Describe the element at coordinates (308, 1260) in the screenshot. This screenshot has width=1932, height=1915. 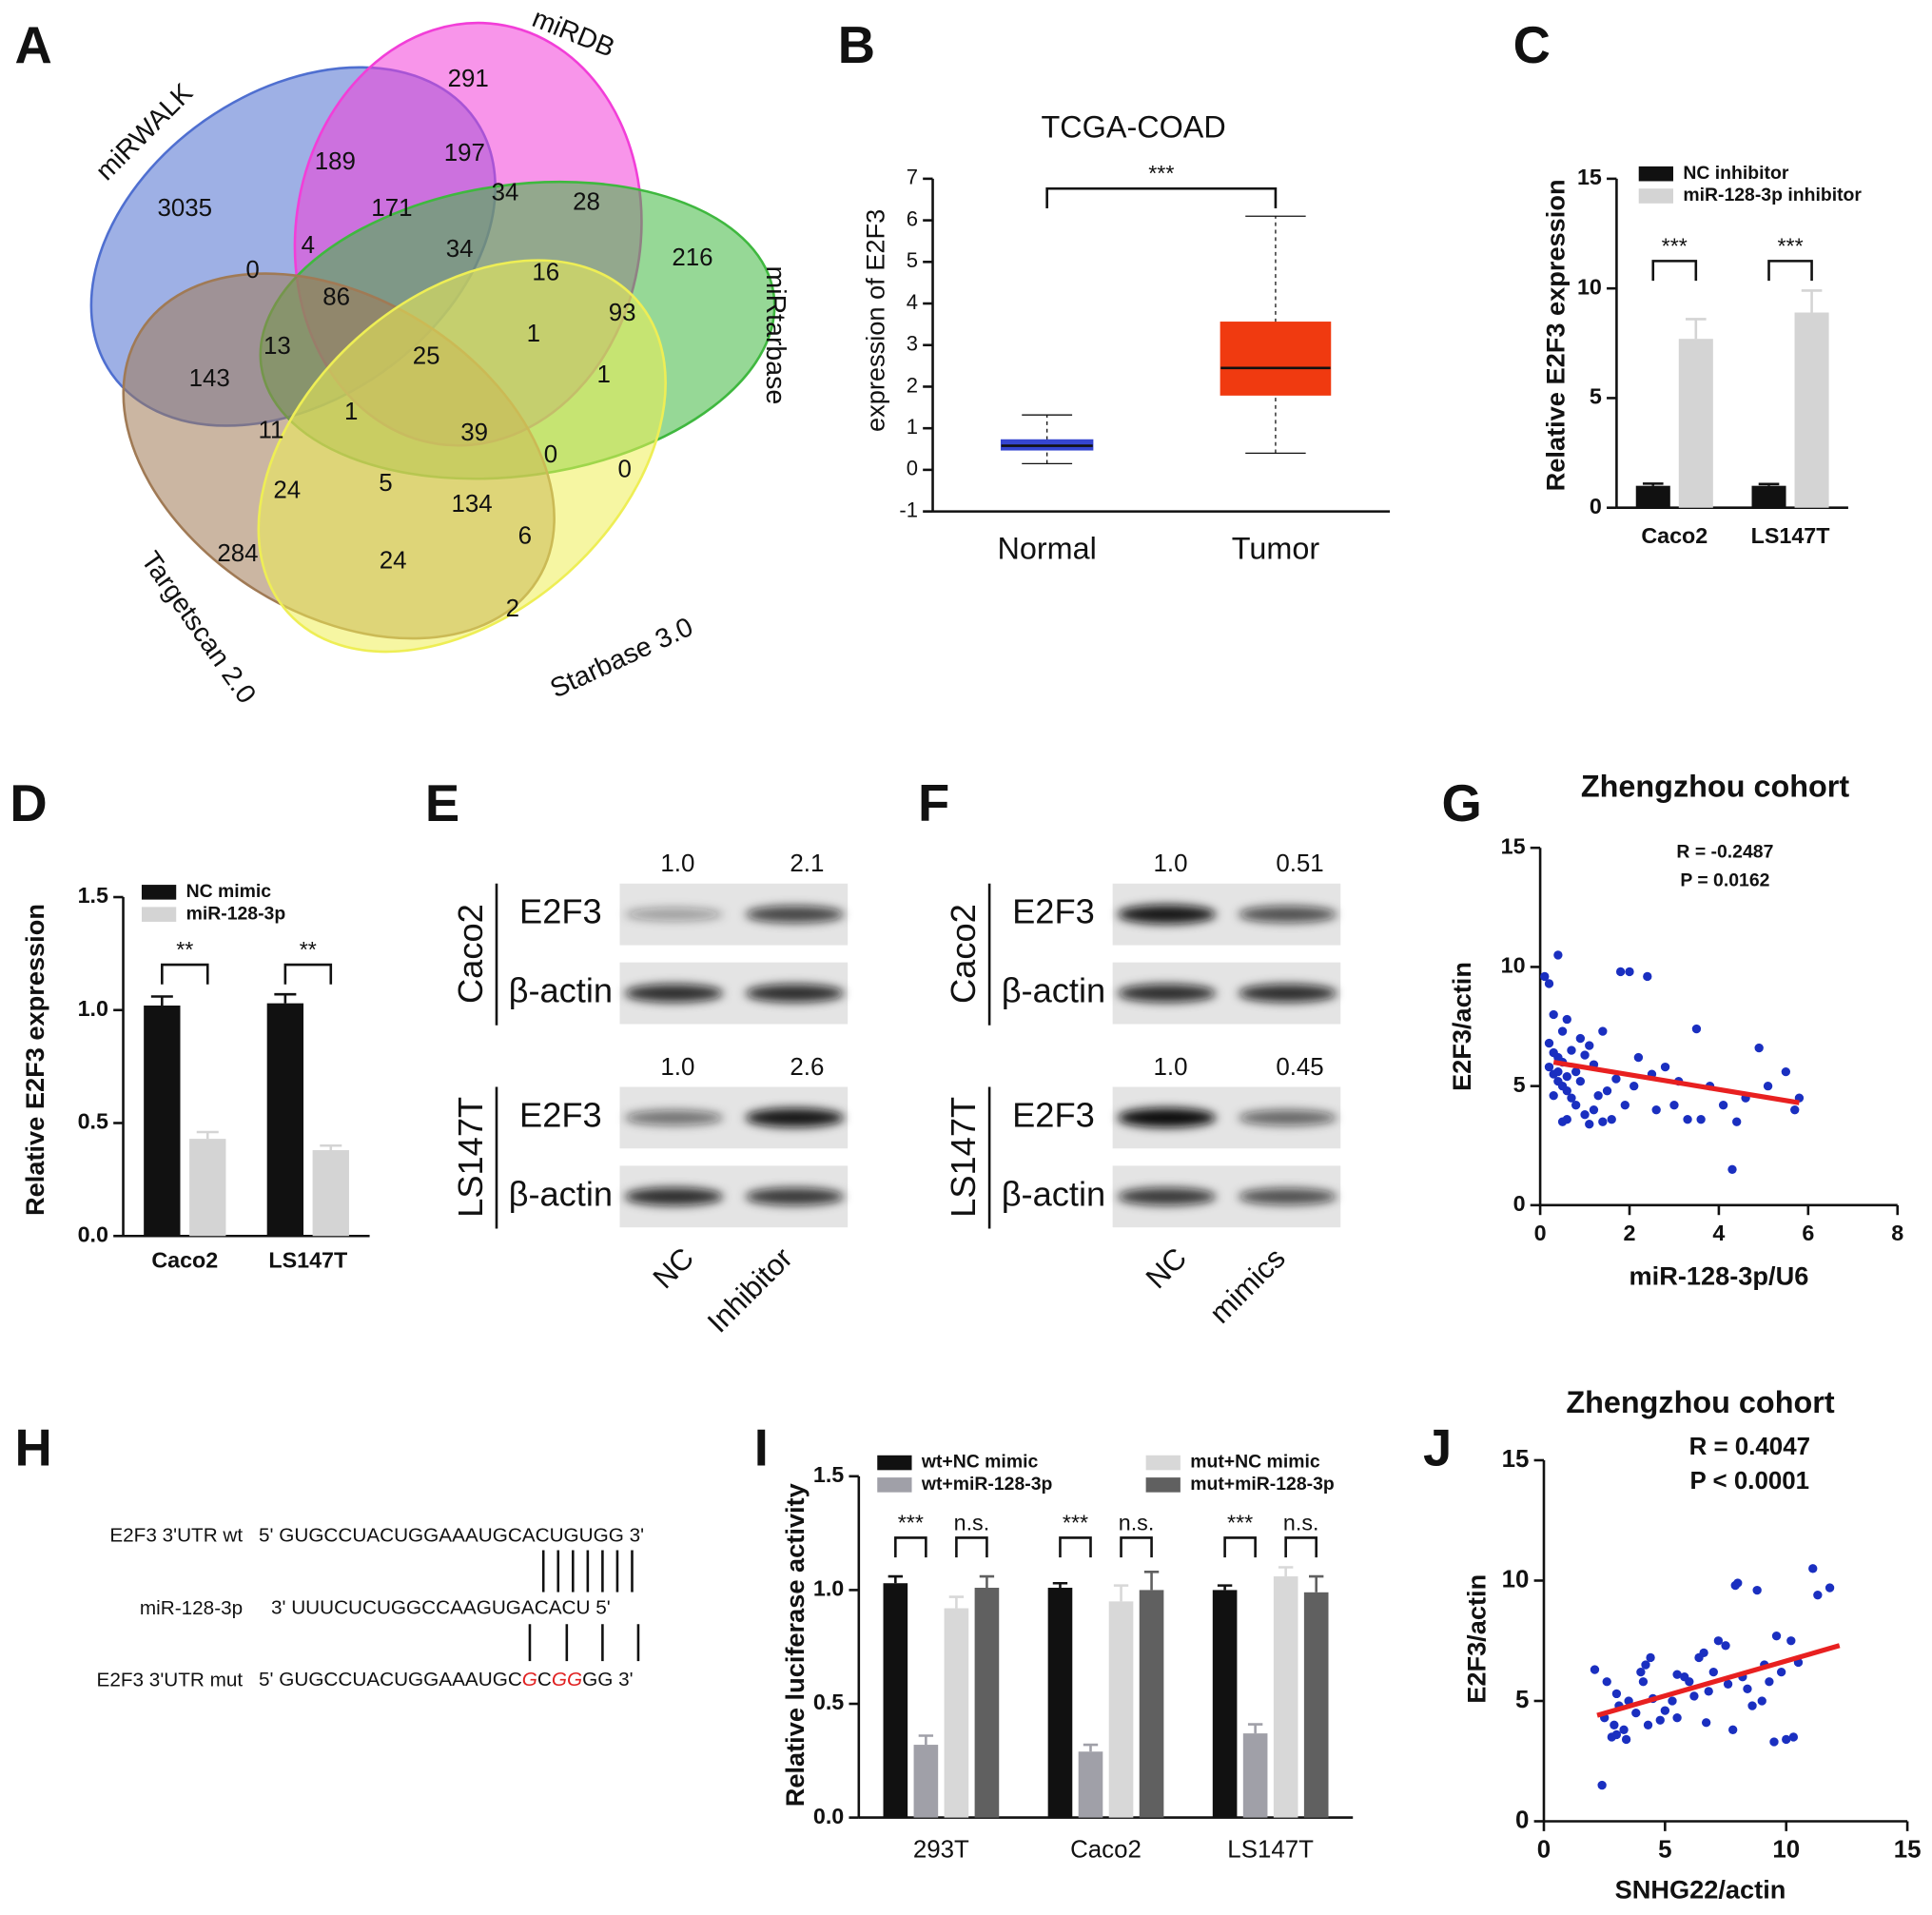
I see `x-tick-label: LS147T` at that location.